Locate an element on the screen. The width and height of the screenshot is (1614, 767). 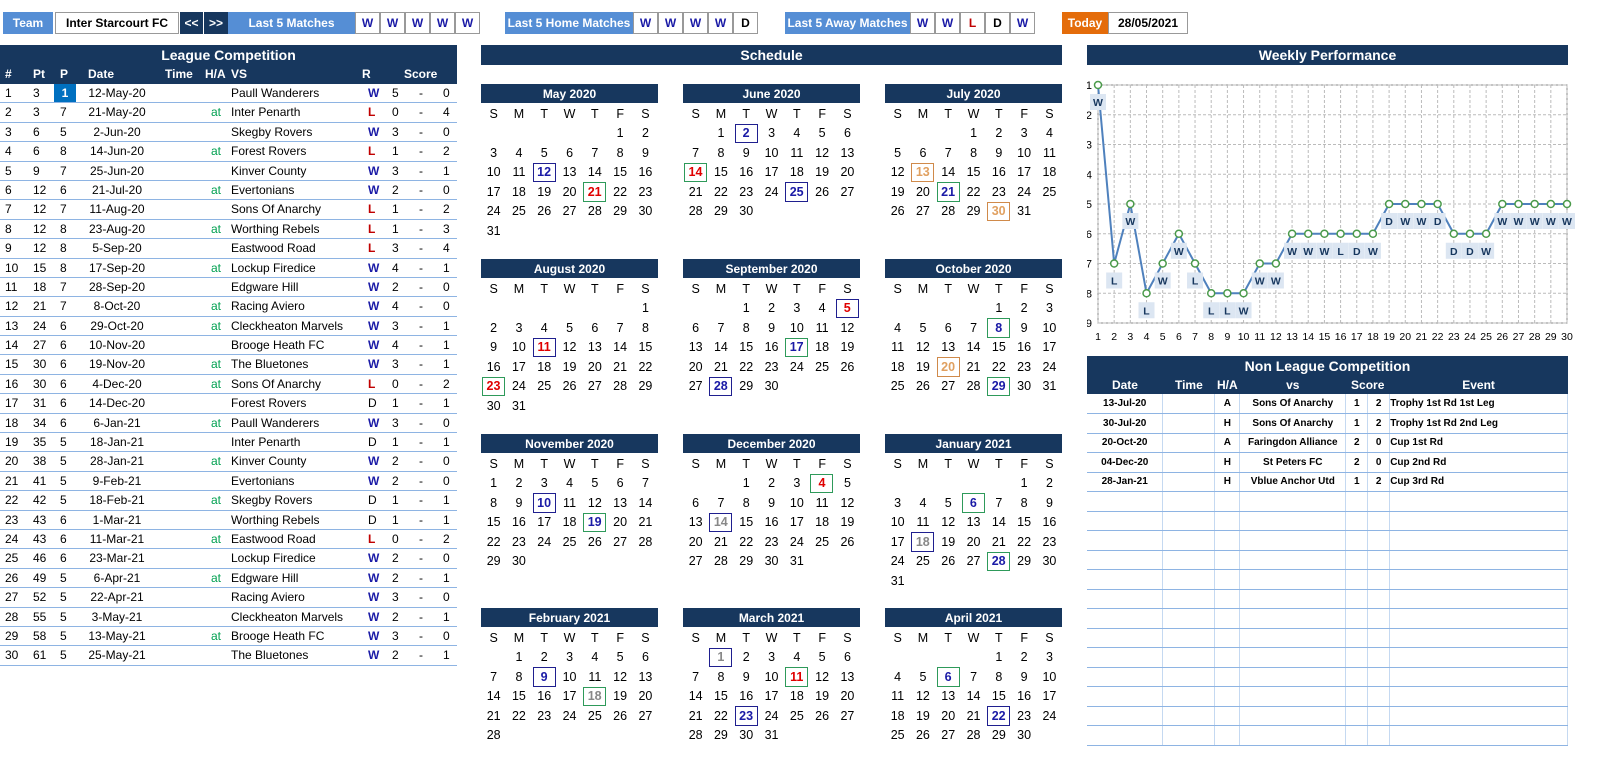
table-row: 30 61 5 25-May-21 The Bluetones W 2 - 1 is located at coordinates (228, 656).